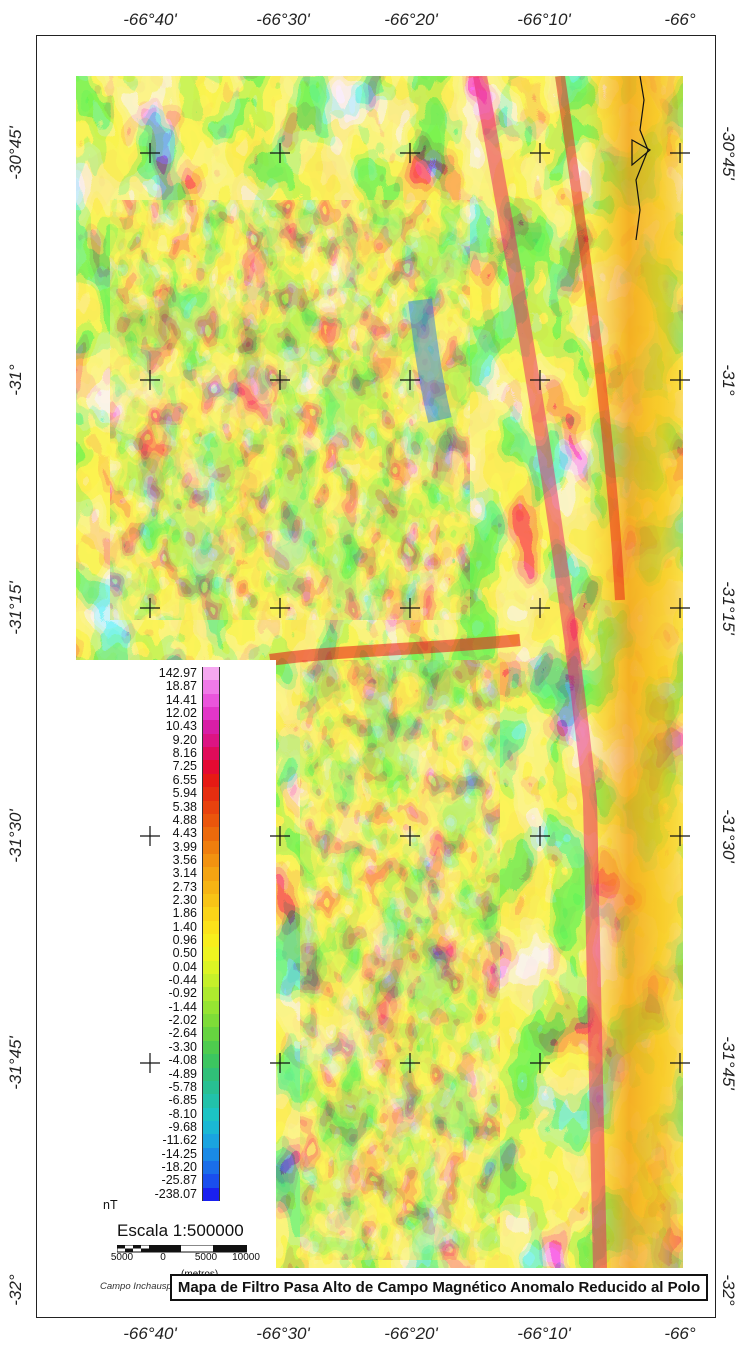 This screenshot has height=1358, width=748. What do you see at coordinates (181, 686) in the screenshot?
I see `legend-value: 18.87` at bounding box center [181, 686].